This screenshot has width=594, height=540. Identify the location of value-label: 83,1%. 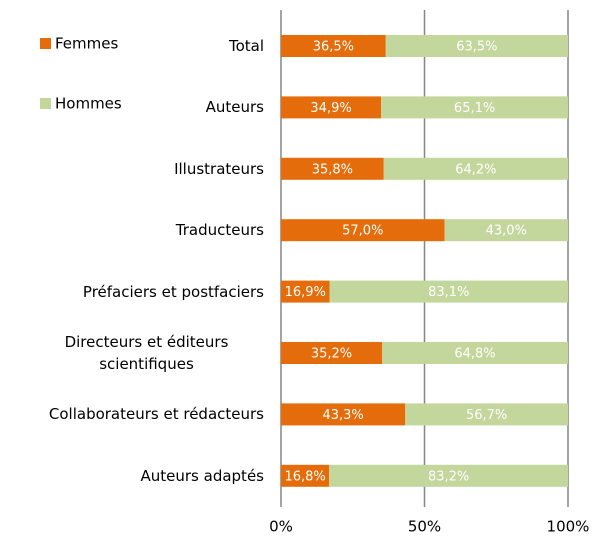
(448, 292).